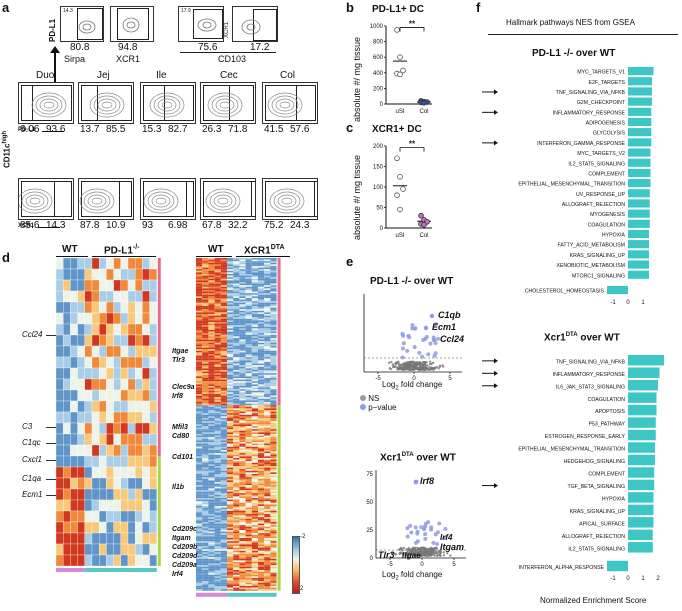  What do you see at coordinates (132, 24) in the screenshot?
I see `flow-plot-xcr1` at bounding box center [132, 24].